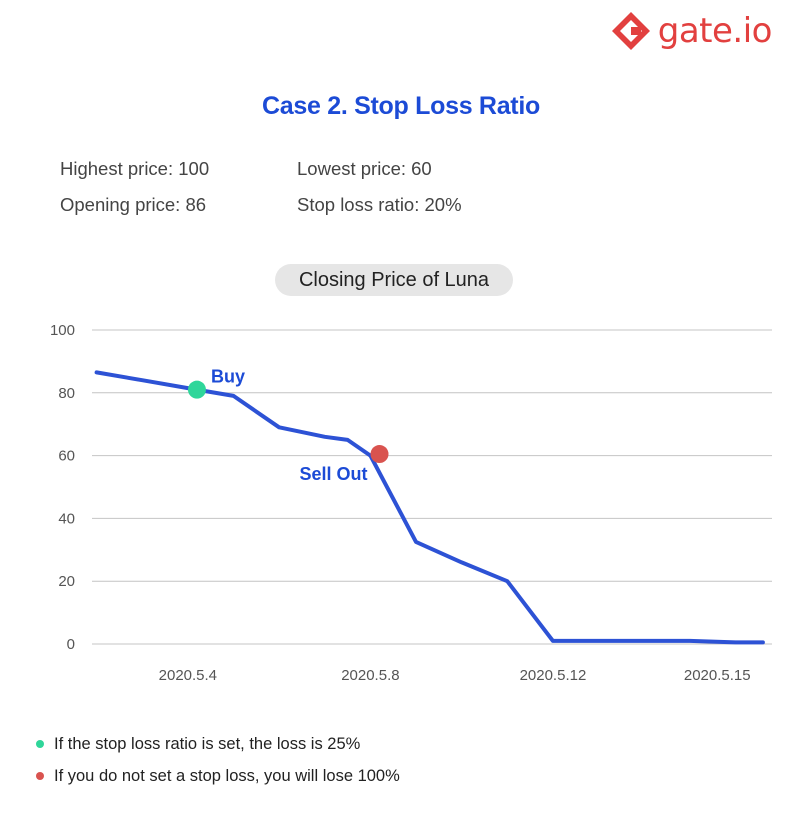 The image size is (802, 818). I want to click on x-tick-label: 2020.5.12, so click(553, 675).